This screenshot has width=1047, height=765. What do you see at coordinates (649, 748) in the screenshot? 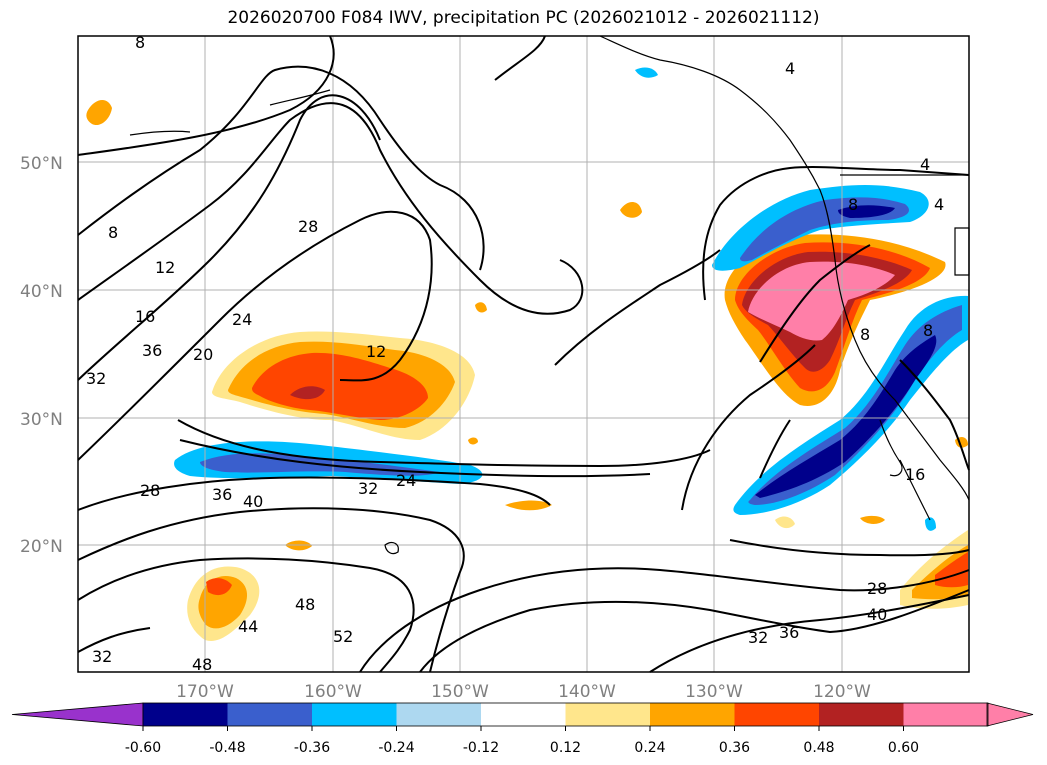
I see `colorbar-tick-label: 0.24` at bounding box center [649, 748].